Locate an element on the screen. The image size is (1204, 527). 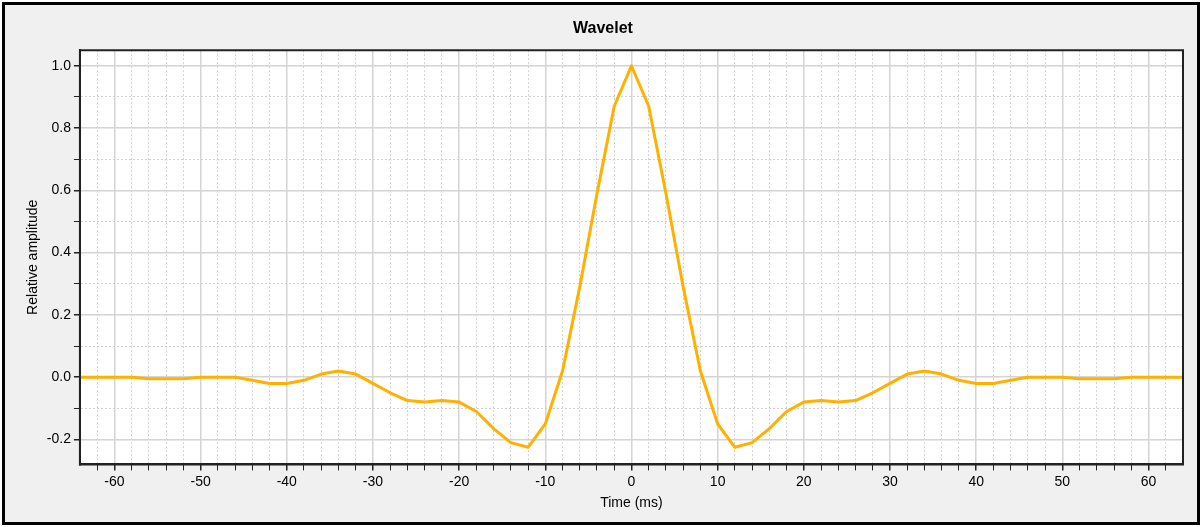
y-axis-title: Relative amplitude is located at coordinates (32, 257).